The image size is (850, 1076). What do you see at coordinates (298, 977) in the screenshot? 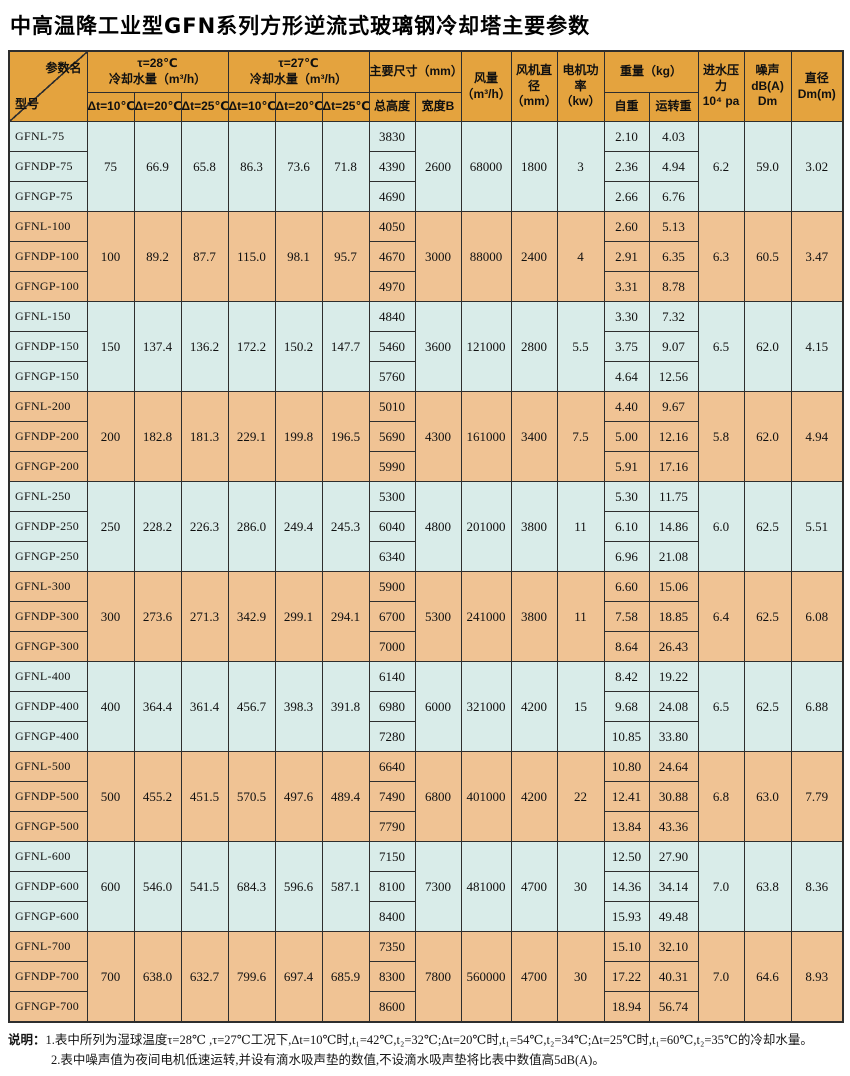
I see `cell-flow27-dt20: 697.4` at bounding box center [298, 977].